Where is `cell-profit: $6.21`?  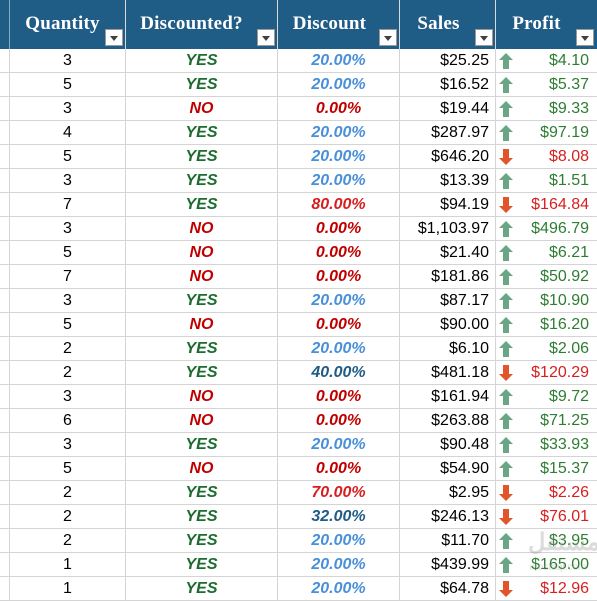 cell-profit: $6.21 is located at coordinates (546, 253).